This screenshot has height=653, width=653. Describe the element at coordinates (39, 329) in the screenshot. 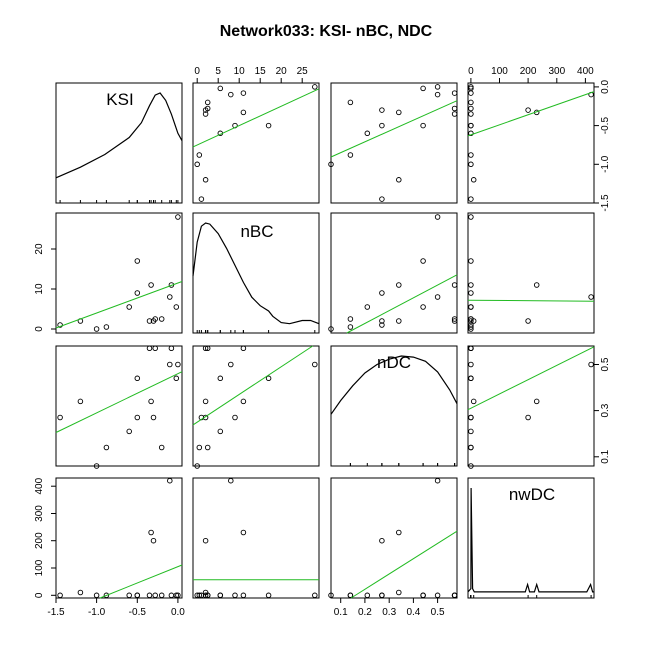

I see `y-tick-label-nbc-0: 0` at that location.